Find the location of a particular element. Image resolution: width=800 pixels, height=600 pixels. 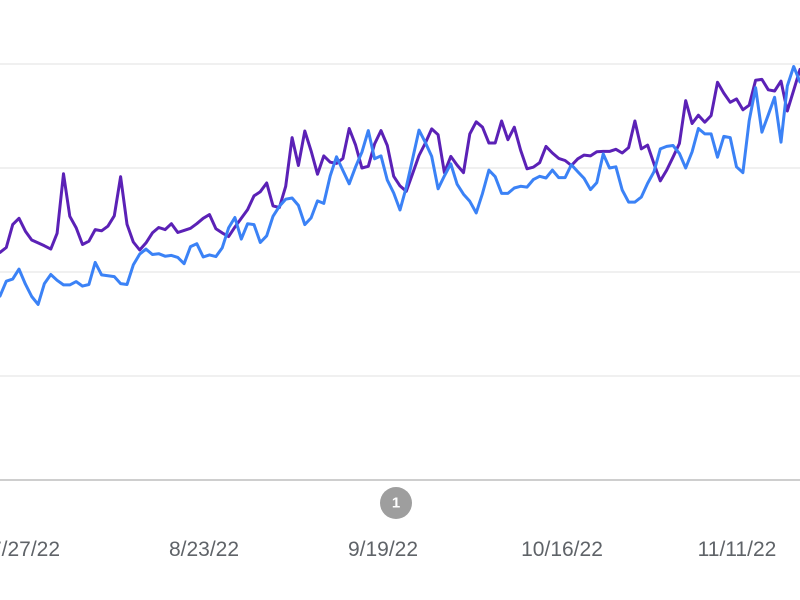

annotation-circle is located at coordinates (396, 503).